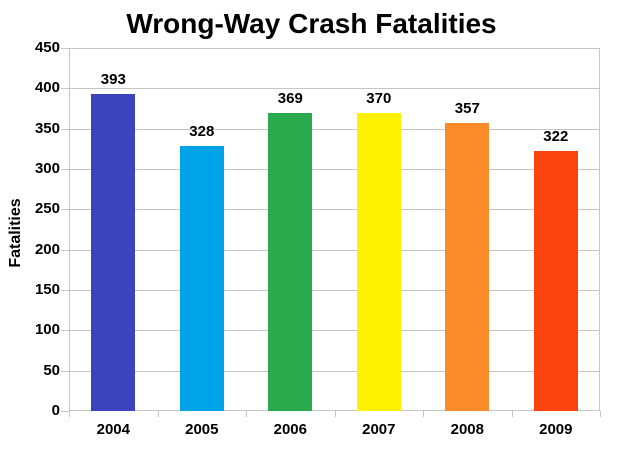  Describe the element at coordinates (47, 330) in the screenshot. I see `y-tick-label: 100` at that location.